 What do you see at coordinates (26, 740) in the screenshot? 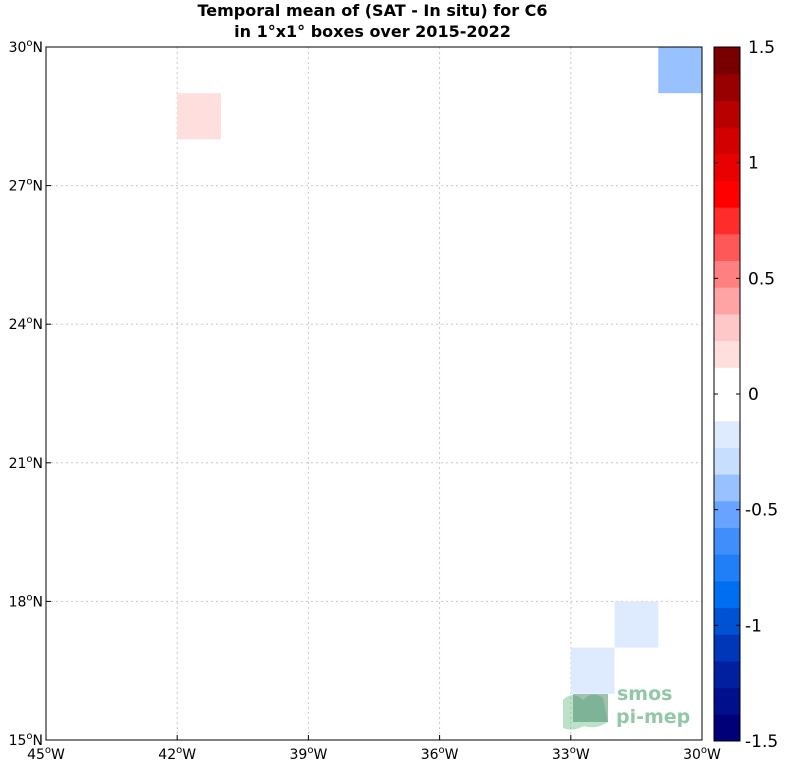
I see `y-tick-label: 15oN` at bounding box center [26, 740].